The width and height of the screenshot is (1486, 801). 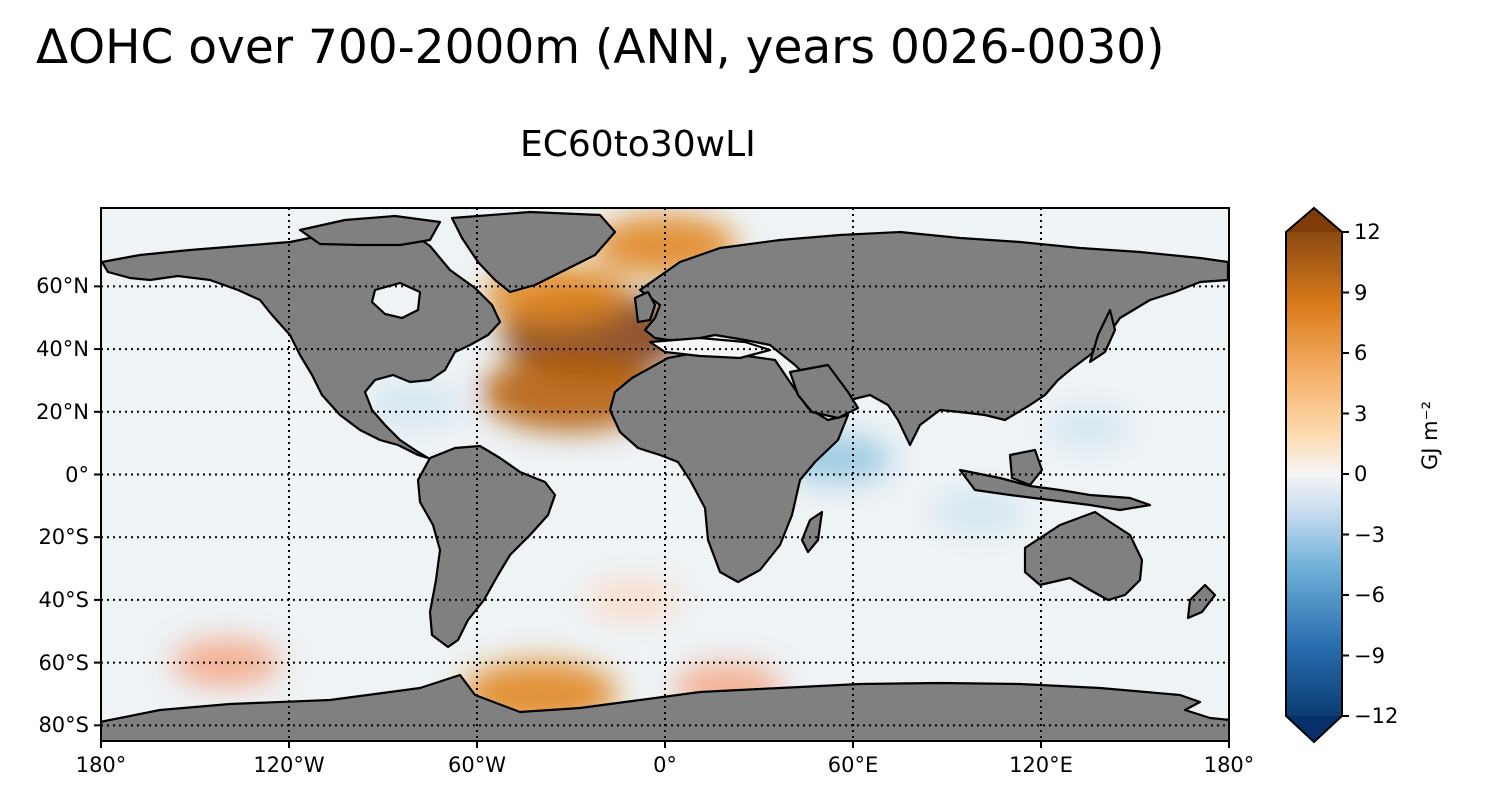 I want to click on colorbar-tick-label: −12, so click(x=1376, y=716).